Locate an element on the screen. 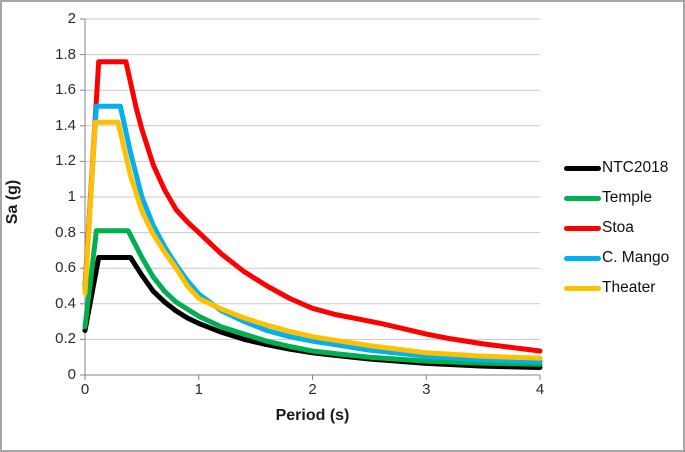  legend-item-stoa: Stoa is located at coordinates (623, 228).